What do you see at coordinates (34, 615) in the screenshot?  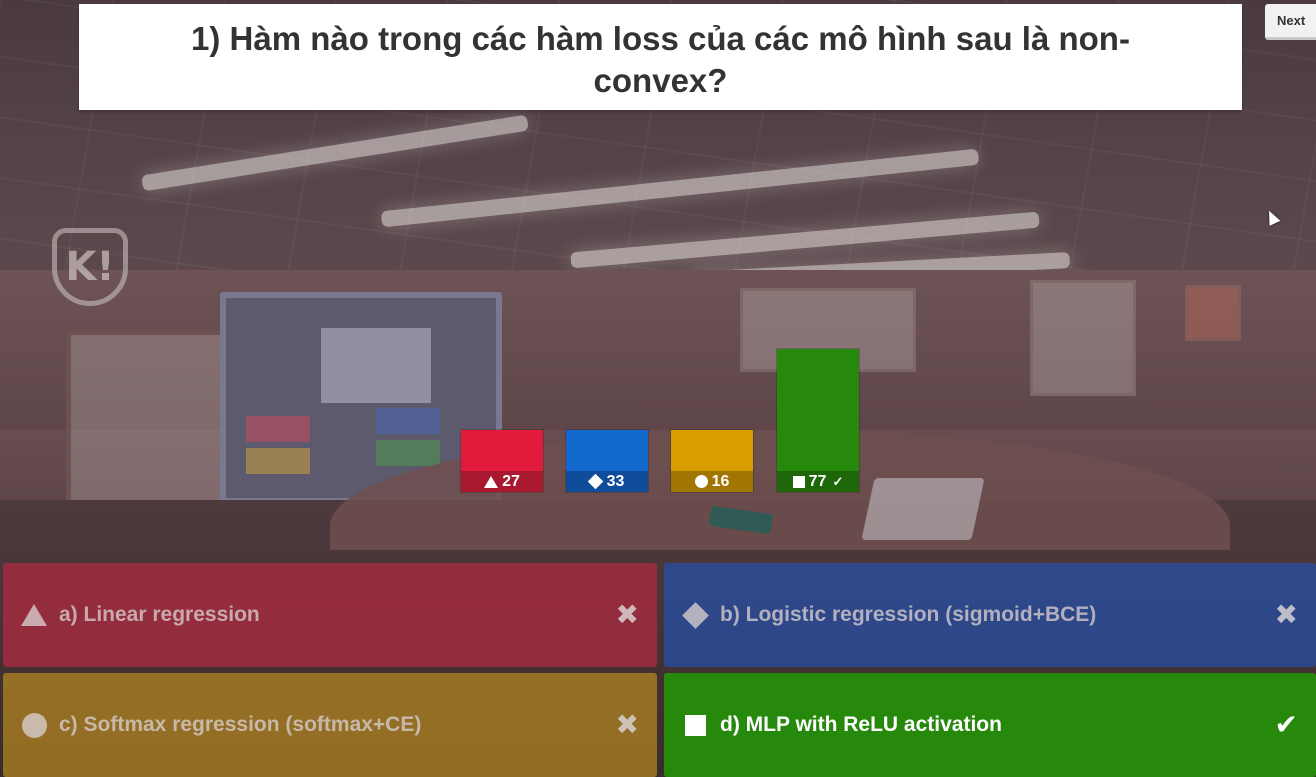 I see `triangle-icon` at bounding box center [34, 615].